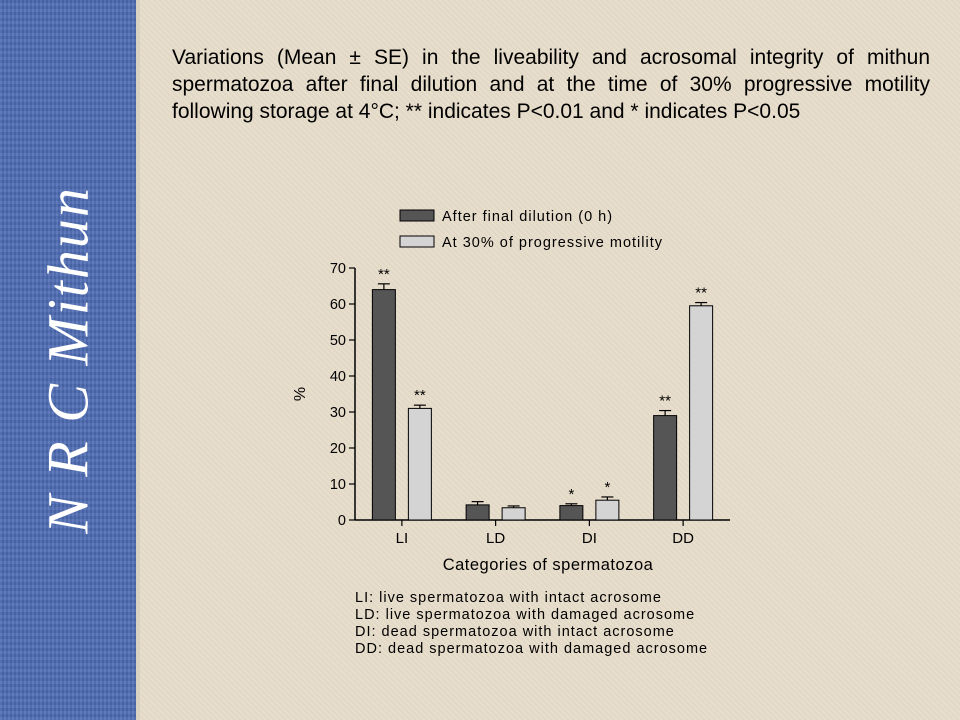 Image resolution: width=960 pixels, height=720 pixels. I want to click on x-tick-label: LD, so click(495, 538).